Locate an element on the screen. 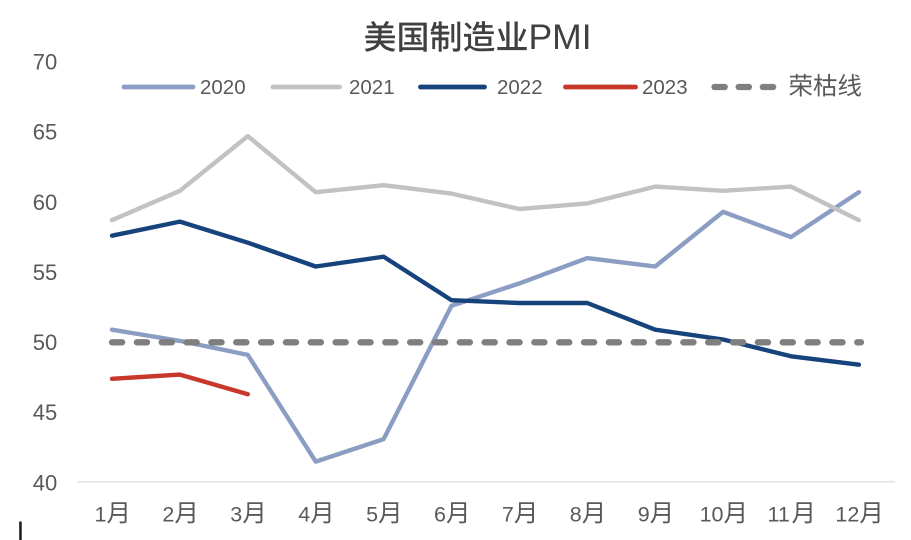 Image resolution: width=911 pixels, height=540 pixels. svg-text: 2023 is located at coordinates (665, 87).